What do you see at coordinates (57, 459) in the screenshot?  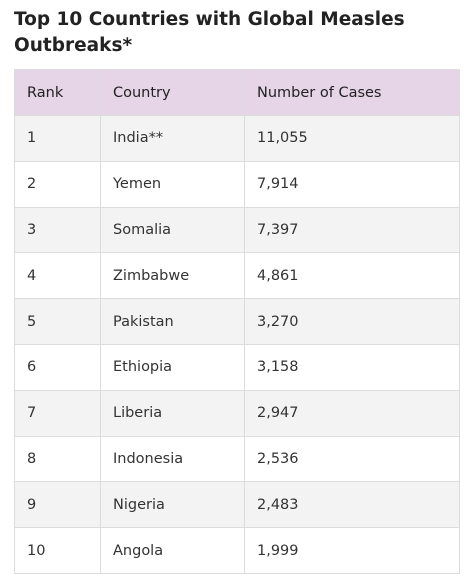 I see `rank-cell: 8` at bounding box center [57, 459].